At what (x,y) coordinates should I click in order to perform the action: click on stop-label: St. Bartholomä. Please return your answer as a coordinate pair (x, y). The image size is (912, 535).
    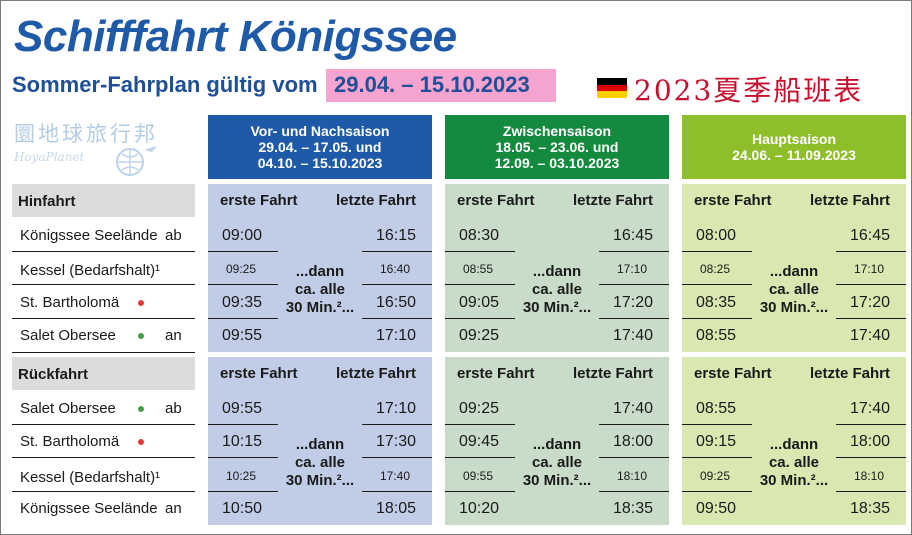
    Looking at the image, I should click on (70, 302).